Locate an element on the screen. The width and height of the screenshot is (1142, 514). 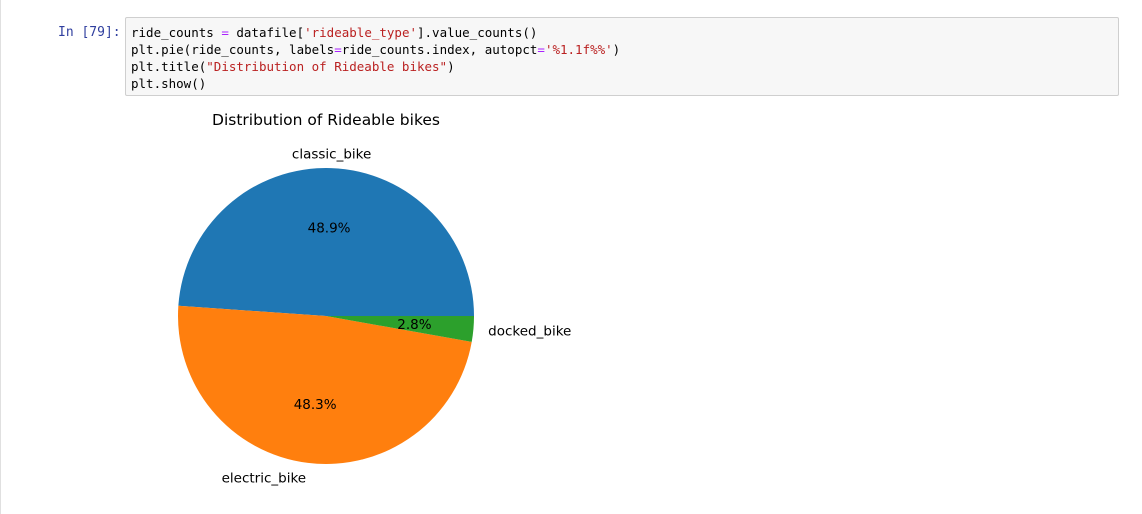
slice-label-electric-bike: electric_bike is located at coordinates (264, 479).